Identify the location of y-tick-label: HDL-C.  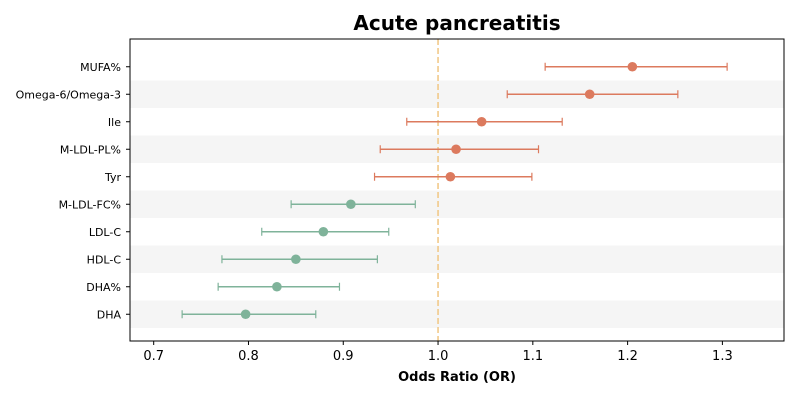
(104, 259).